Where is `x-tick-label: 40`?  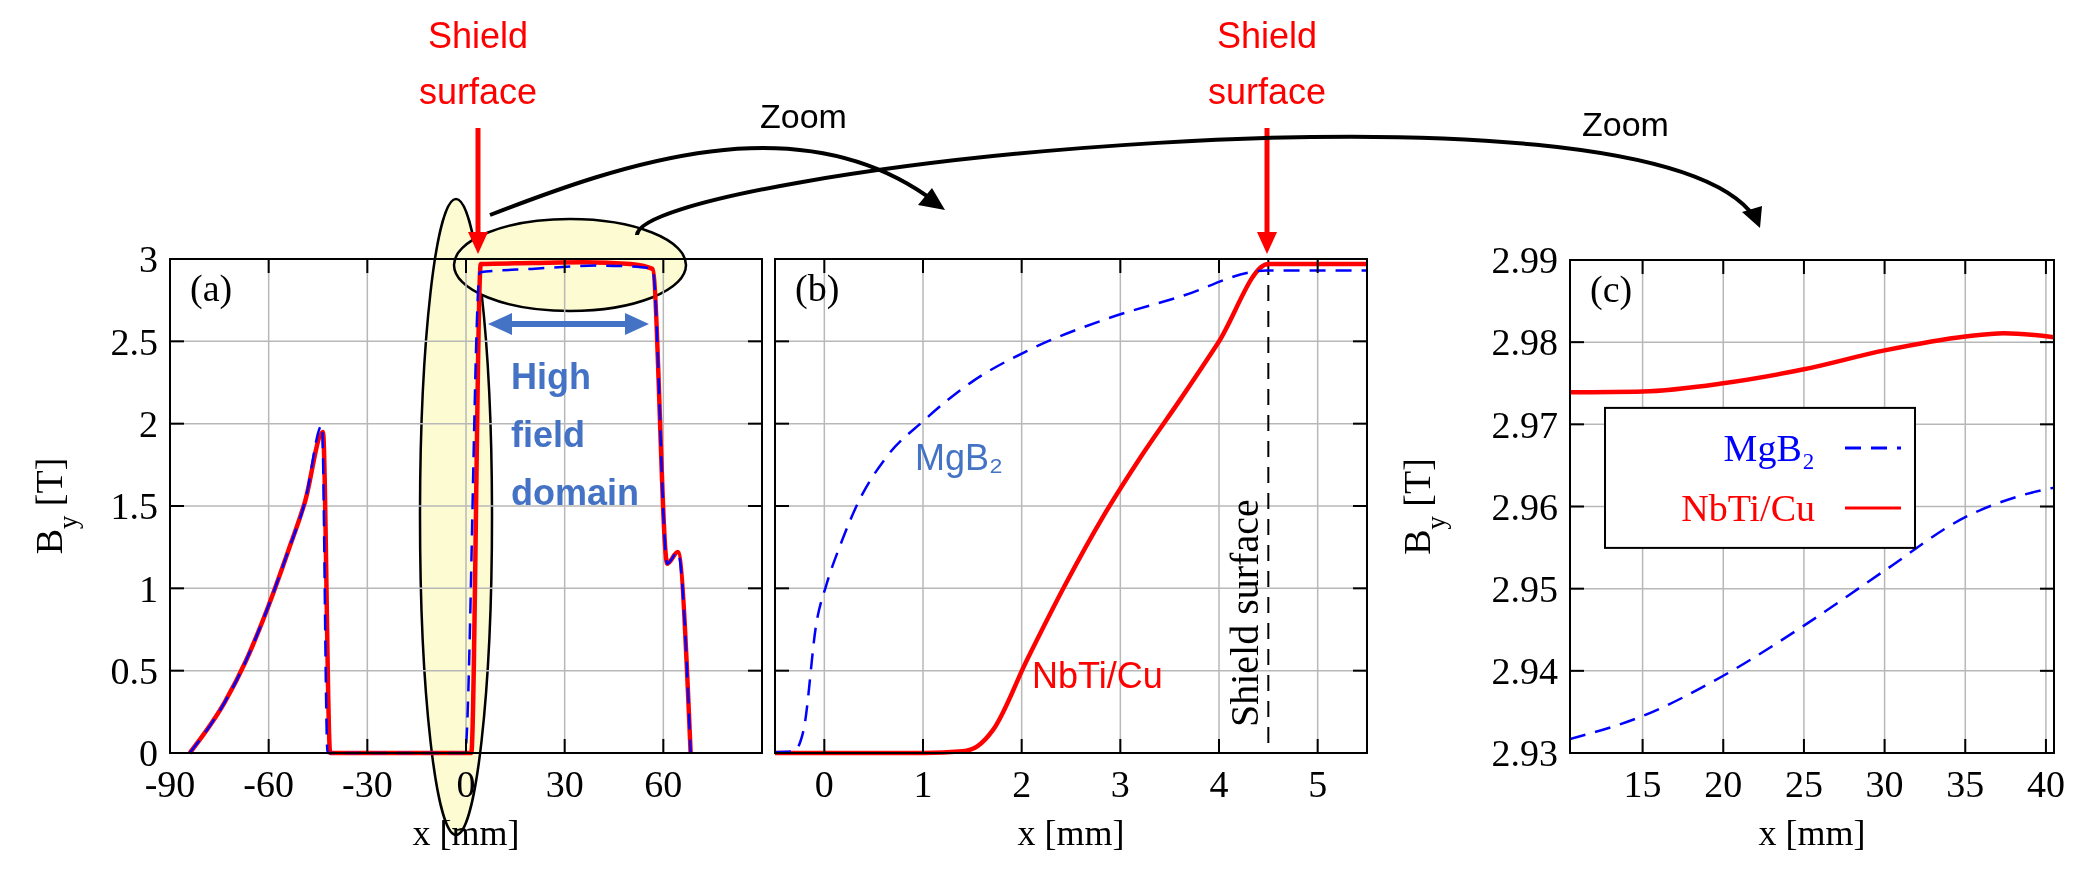 x-tick-label: 40 is located at coordinates (2045, 784).